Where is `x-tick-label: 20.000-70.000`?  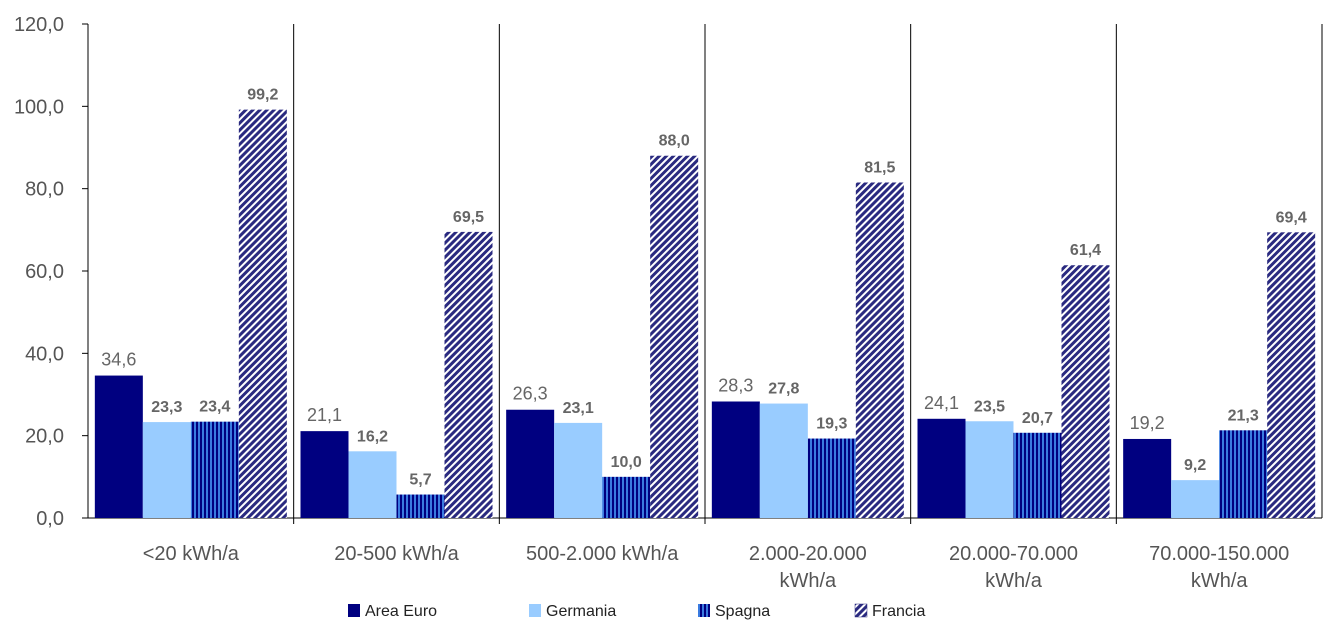
x-tick-label: 20.000-70.000 is located at coordinates (1013, 554).